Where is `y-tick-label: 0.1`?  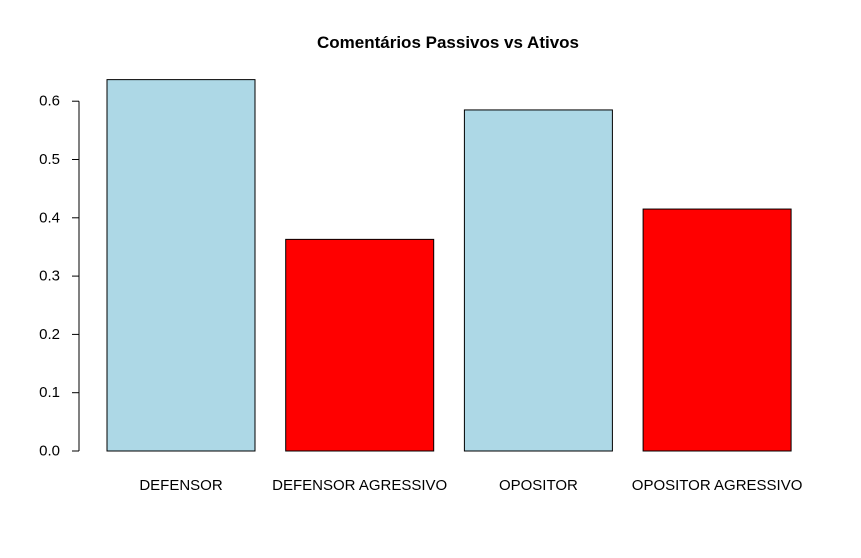 y-tick-label: 0.1 is located at coordinates (49, 392).